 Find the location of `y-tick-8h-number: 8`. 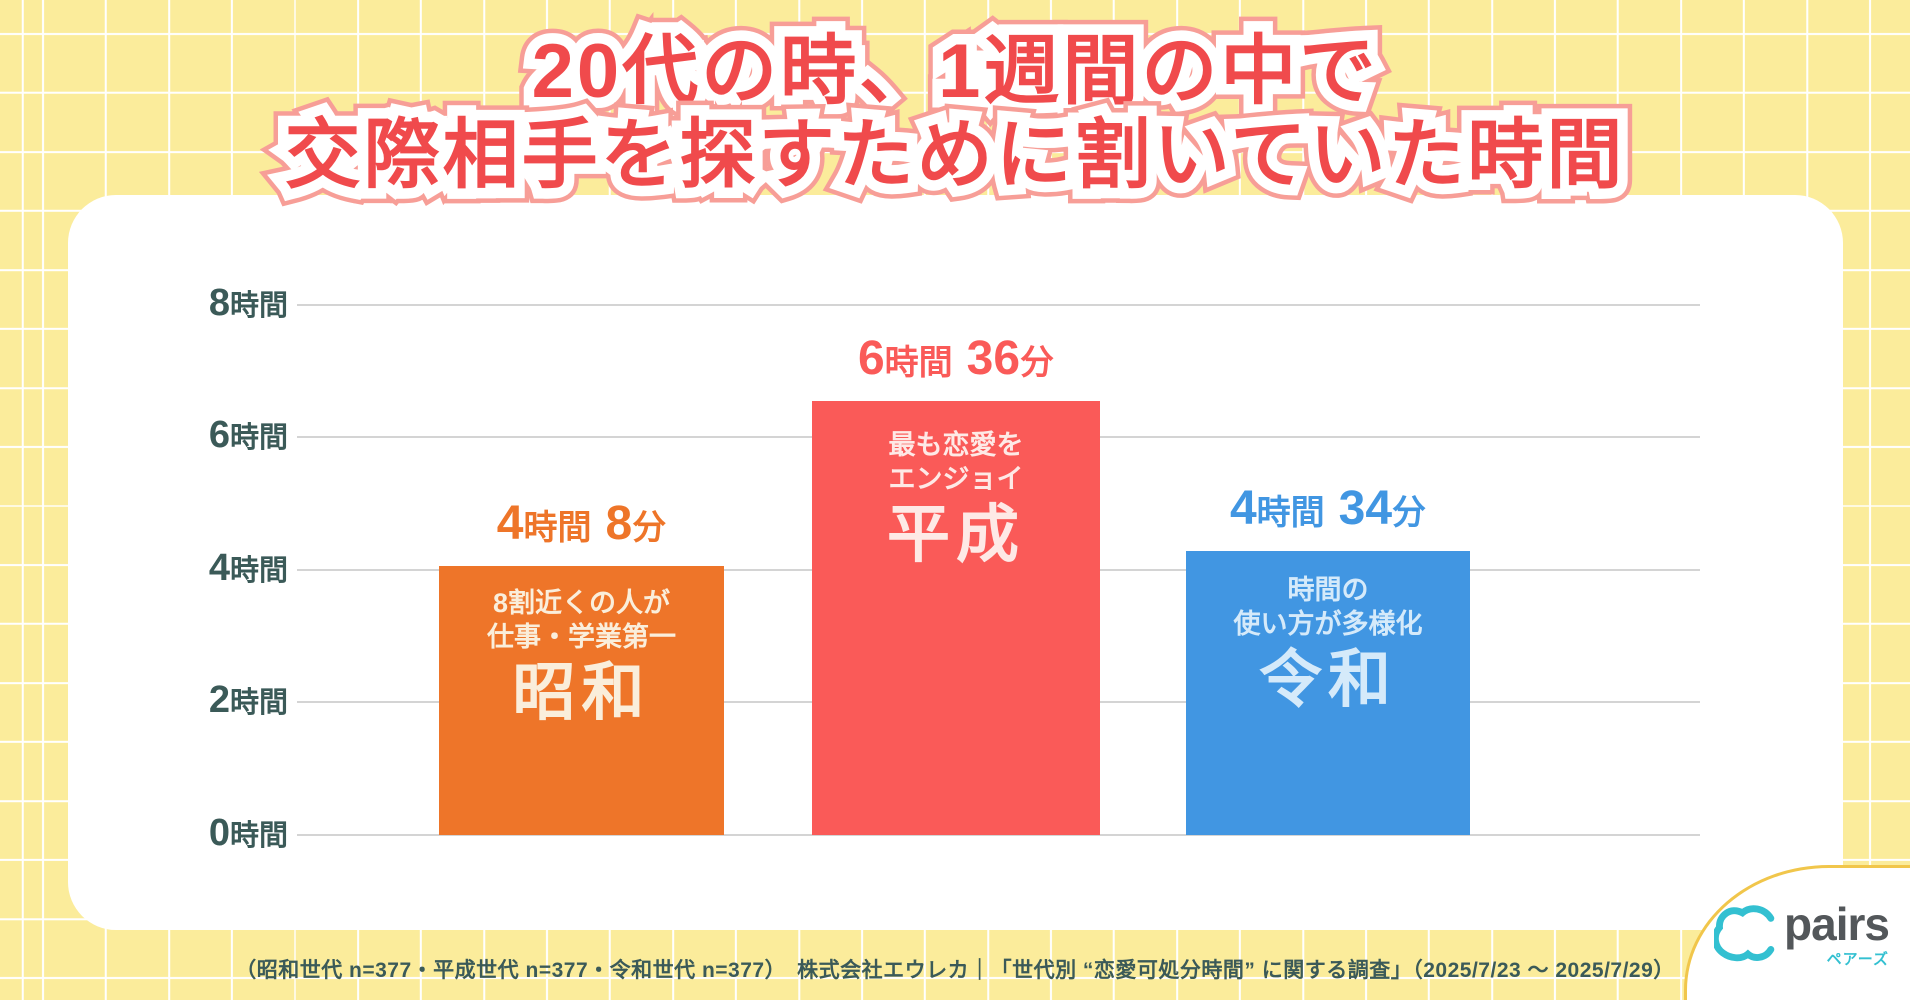

y-tick-8h-number: 8 is located at coordinates (219, 303).